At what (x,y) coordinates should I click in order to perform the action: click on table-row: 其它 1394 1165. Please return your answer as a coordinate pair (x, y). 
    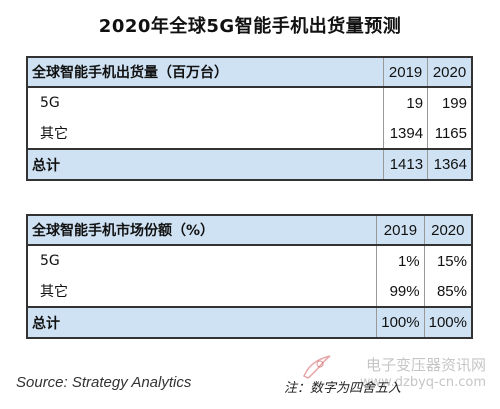
    Looking at the image, I should click on (249, 133).